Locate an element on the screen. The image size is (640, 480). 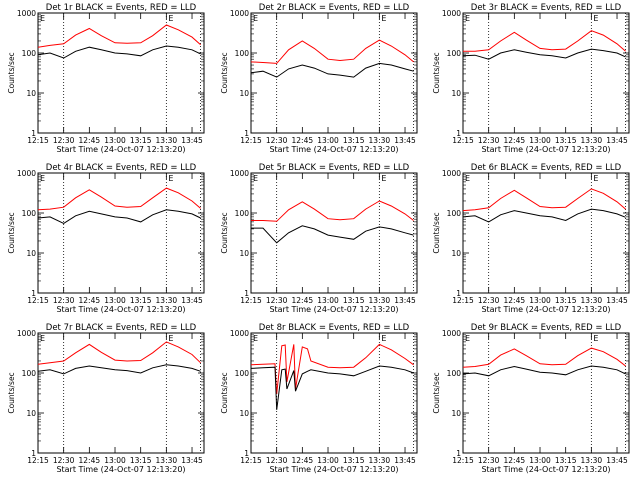
chart-title: Det 9r BLACK = Events, RED = LLD is located at coordinates (546, 328).